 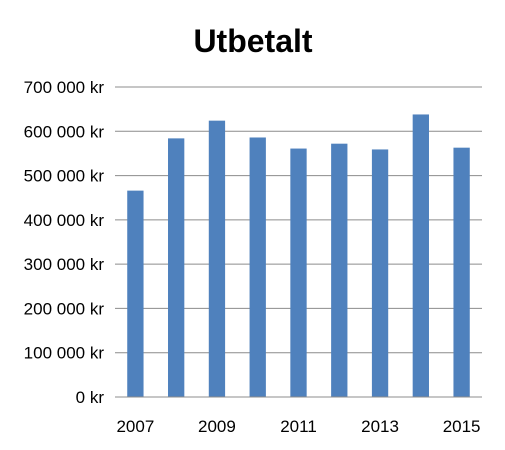 I want to click on y-tick-label: 0 kr, so click(x=90, y=397).